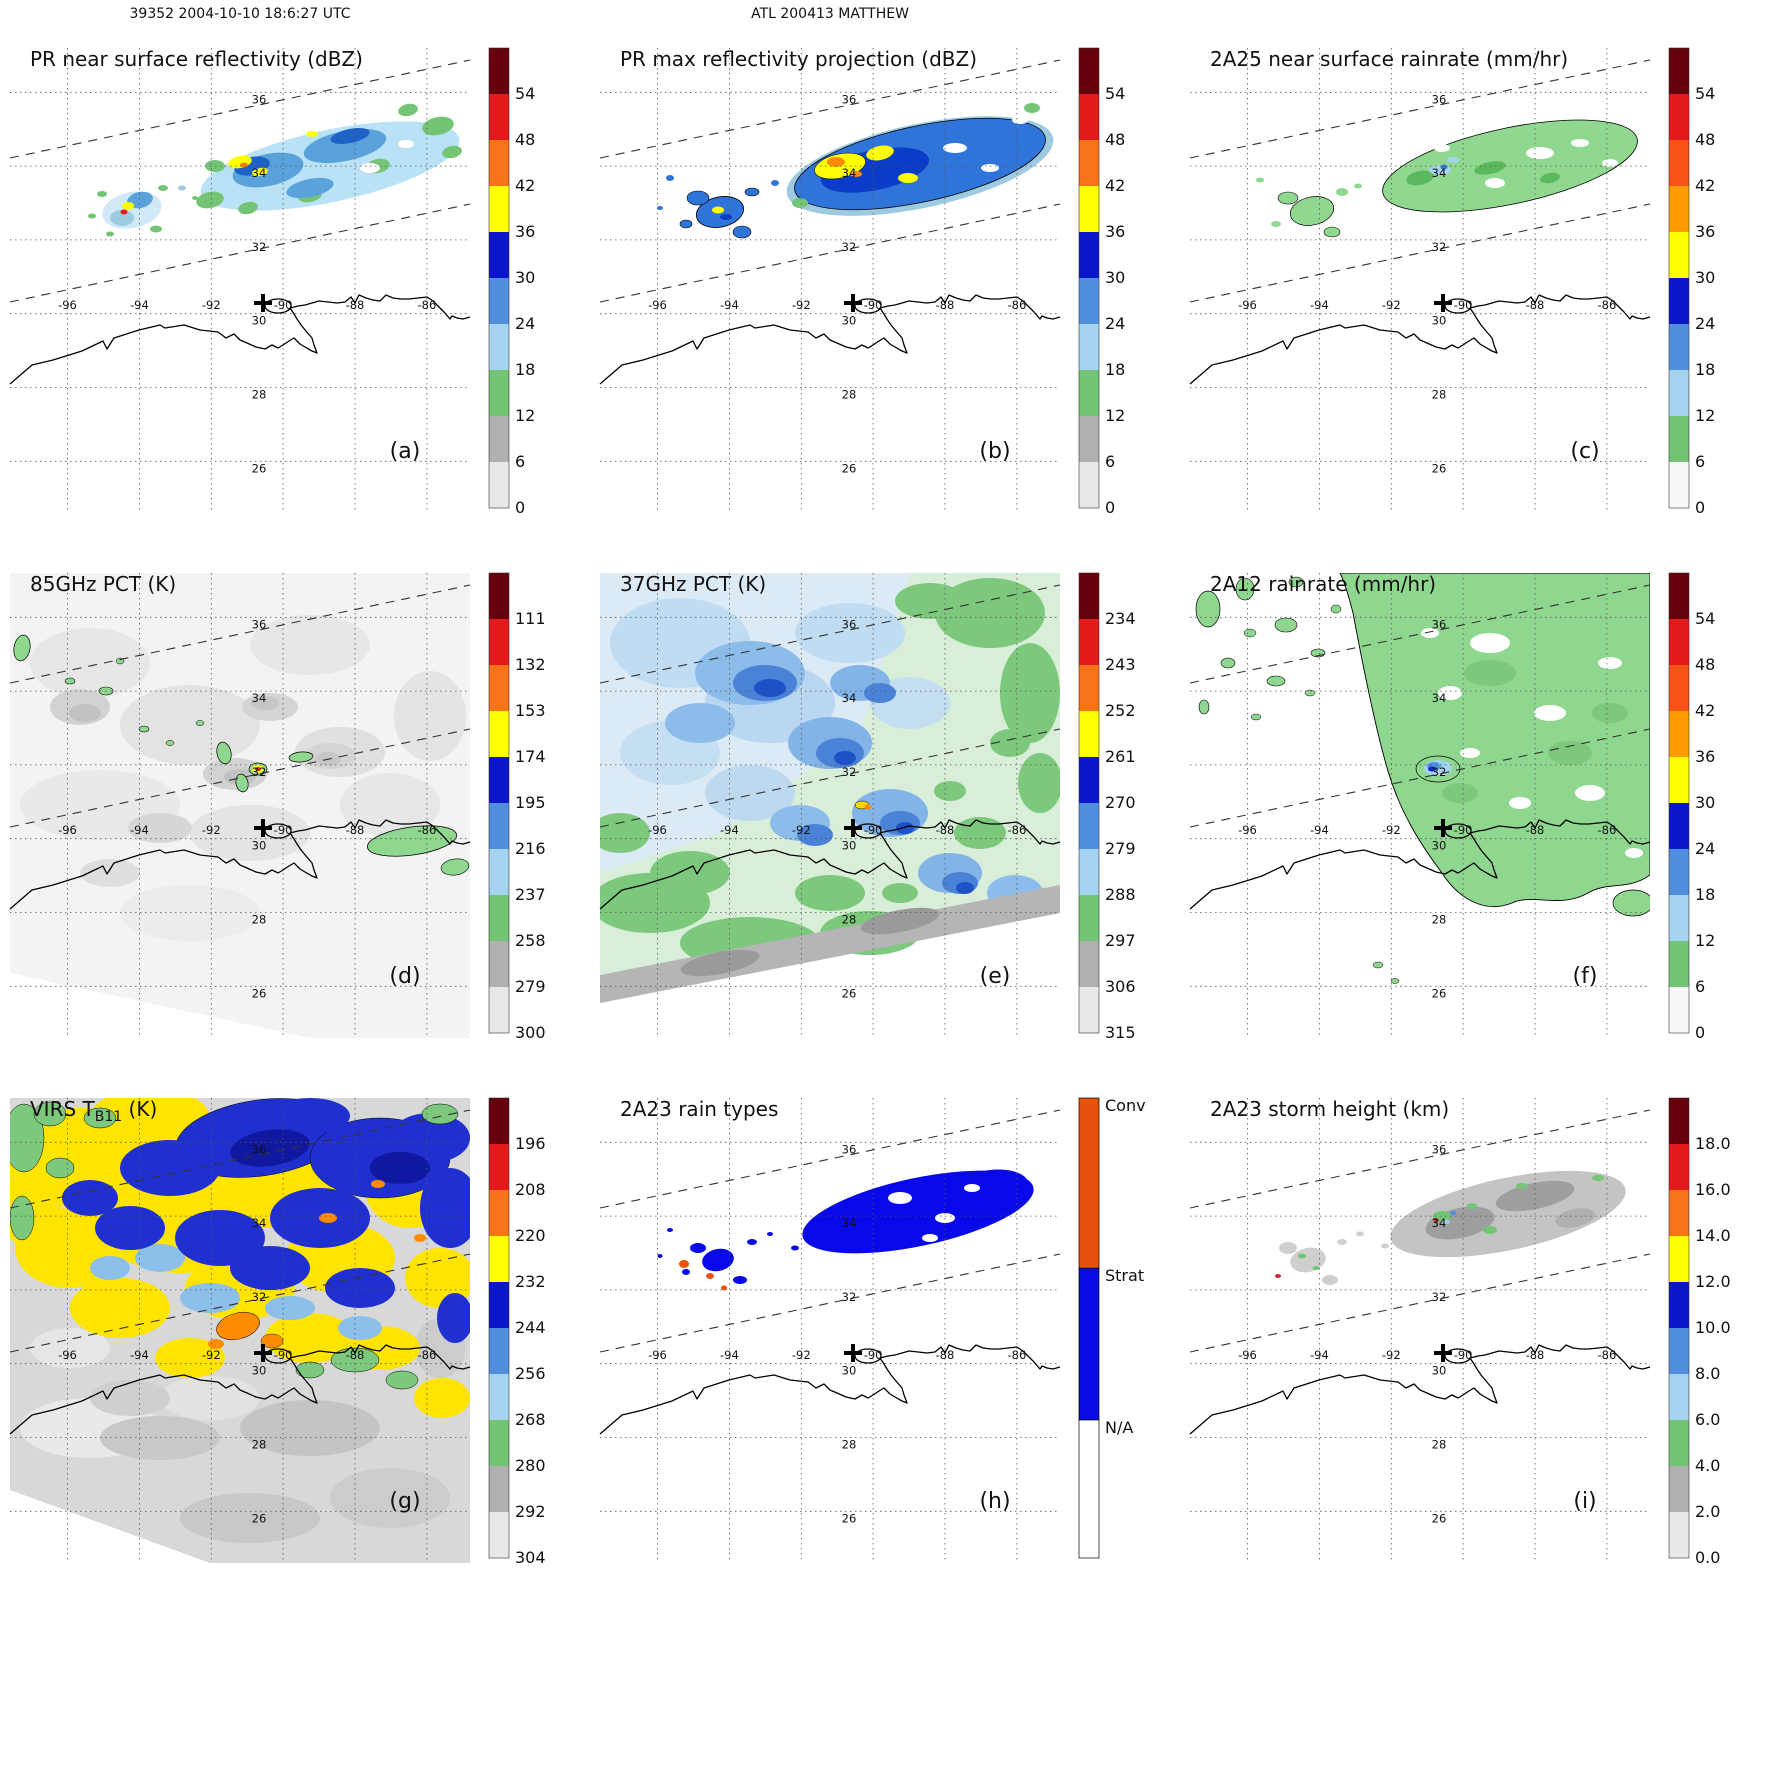 The width and height of the screenshot is (1771, 1771). Describe the element at coordinates (1439, 772) in the screenshot. I see `lat-label: 32` at that location.